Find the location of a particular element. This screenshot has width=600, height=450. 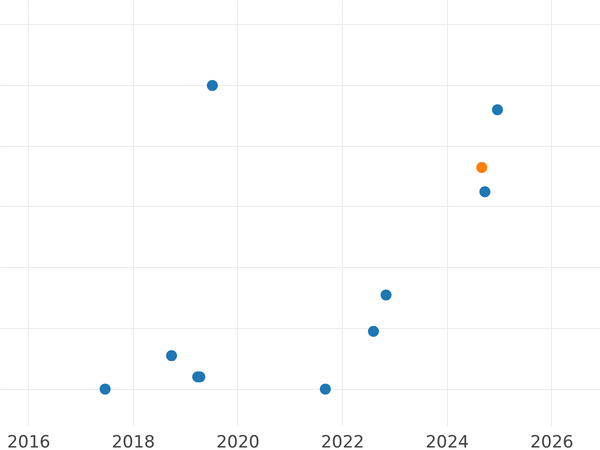

x-tick-label: 2024 is located at coordinates (447, 441).